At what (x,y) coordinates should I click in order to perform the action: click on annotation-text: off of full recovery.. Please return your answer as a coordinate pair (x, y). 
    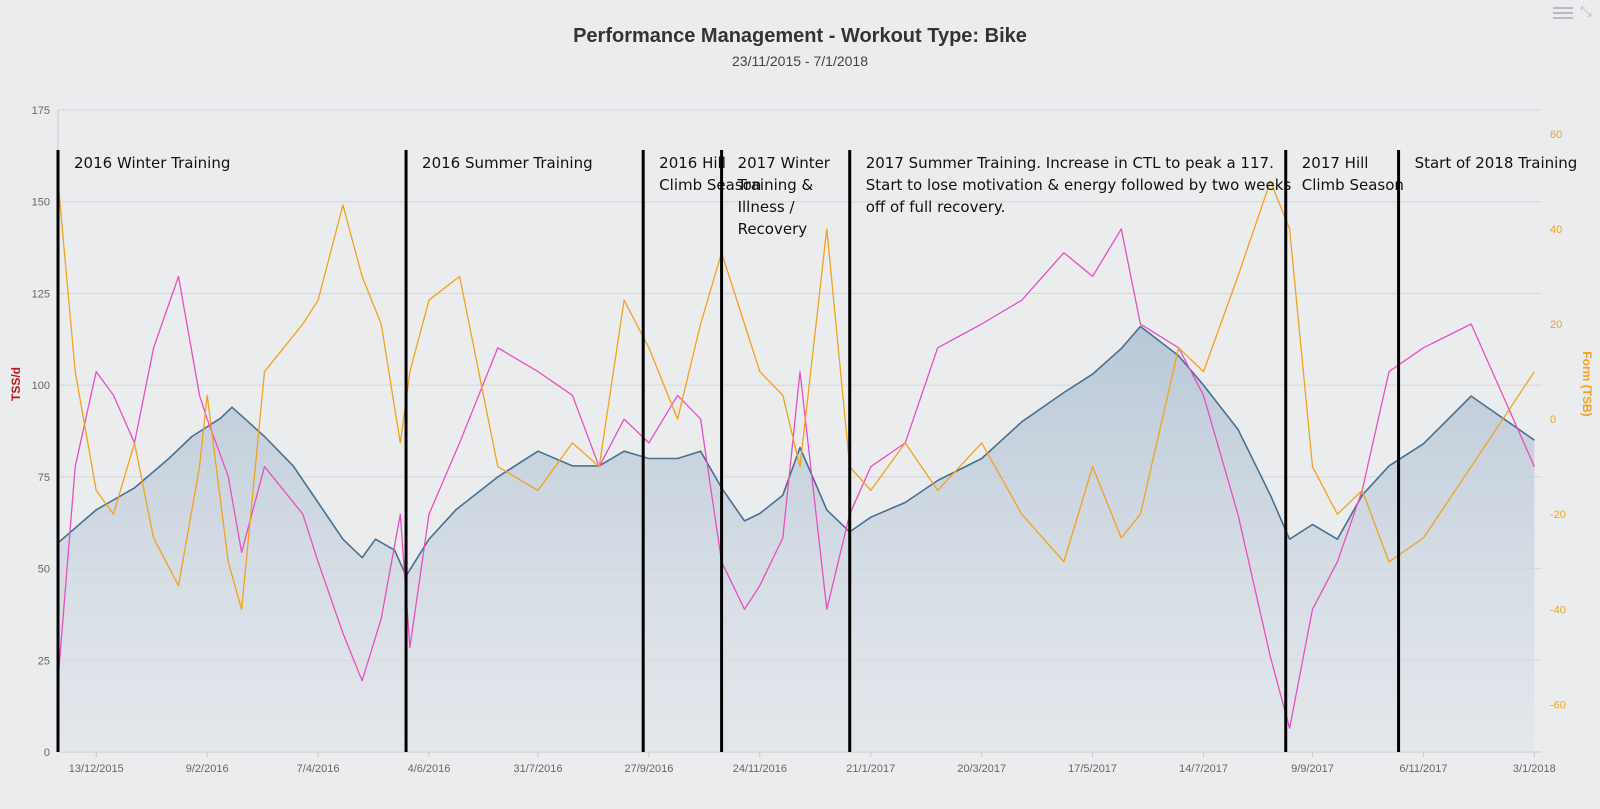
    Looking at the image, I should click on (936, 207).